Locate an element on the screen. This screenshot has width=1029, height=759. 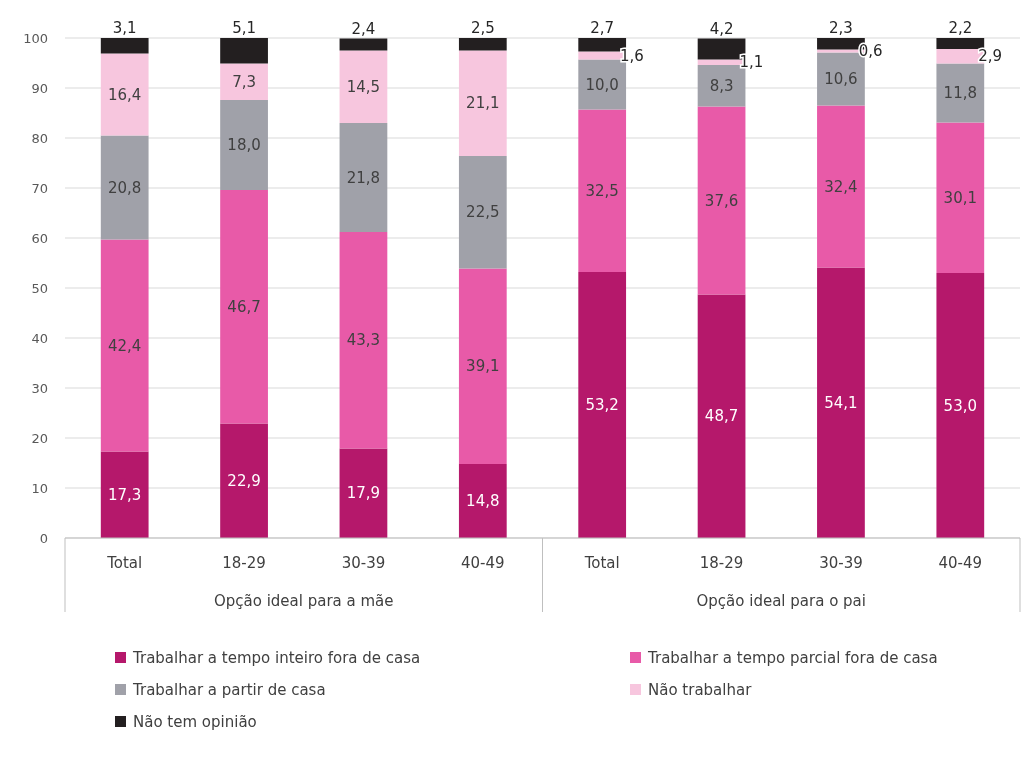
data-label: 37,6 is located at coordinates (721, 200).